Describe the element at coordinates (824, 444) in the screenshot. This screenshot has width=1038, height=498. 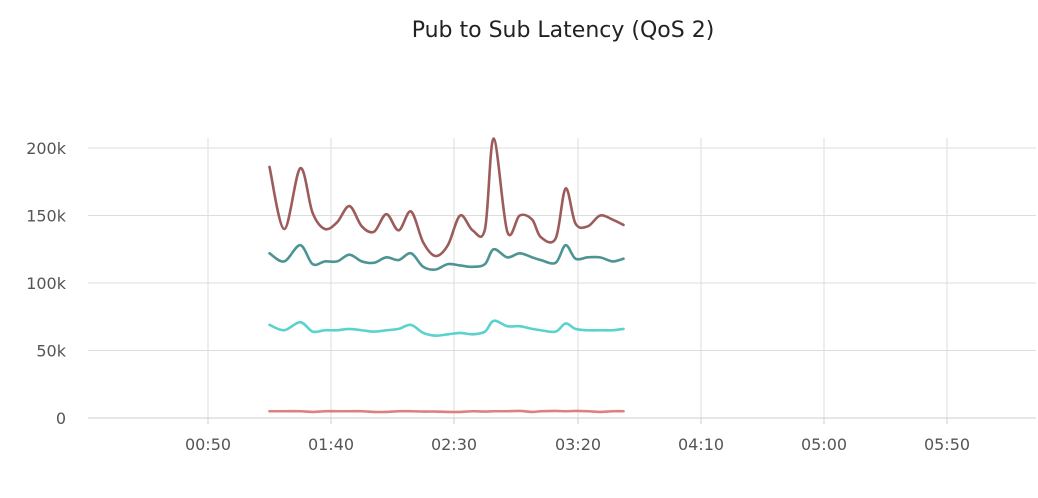
I see `x-tick-label: 05:00` at that location.